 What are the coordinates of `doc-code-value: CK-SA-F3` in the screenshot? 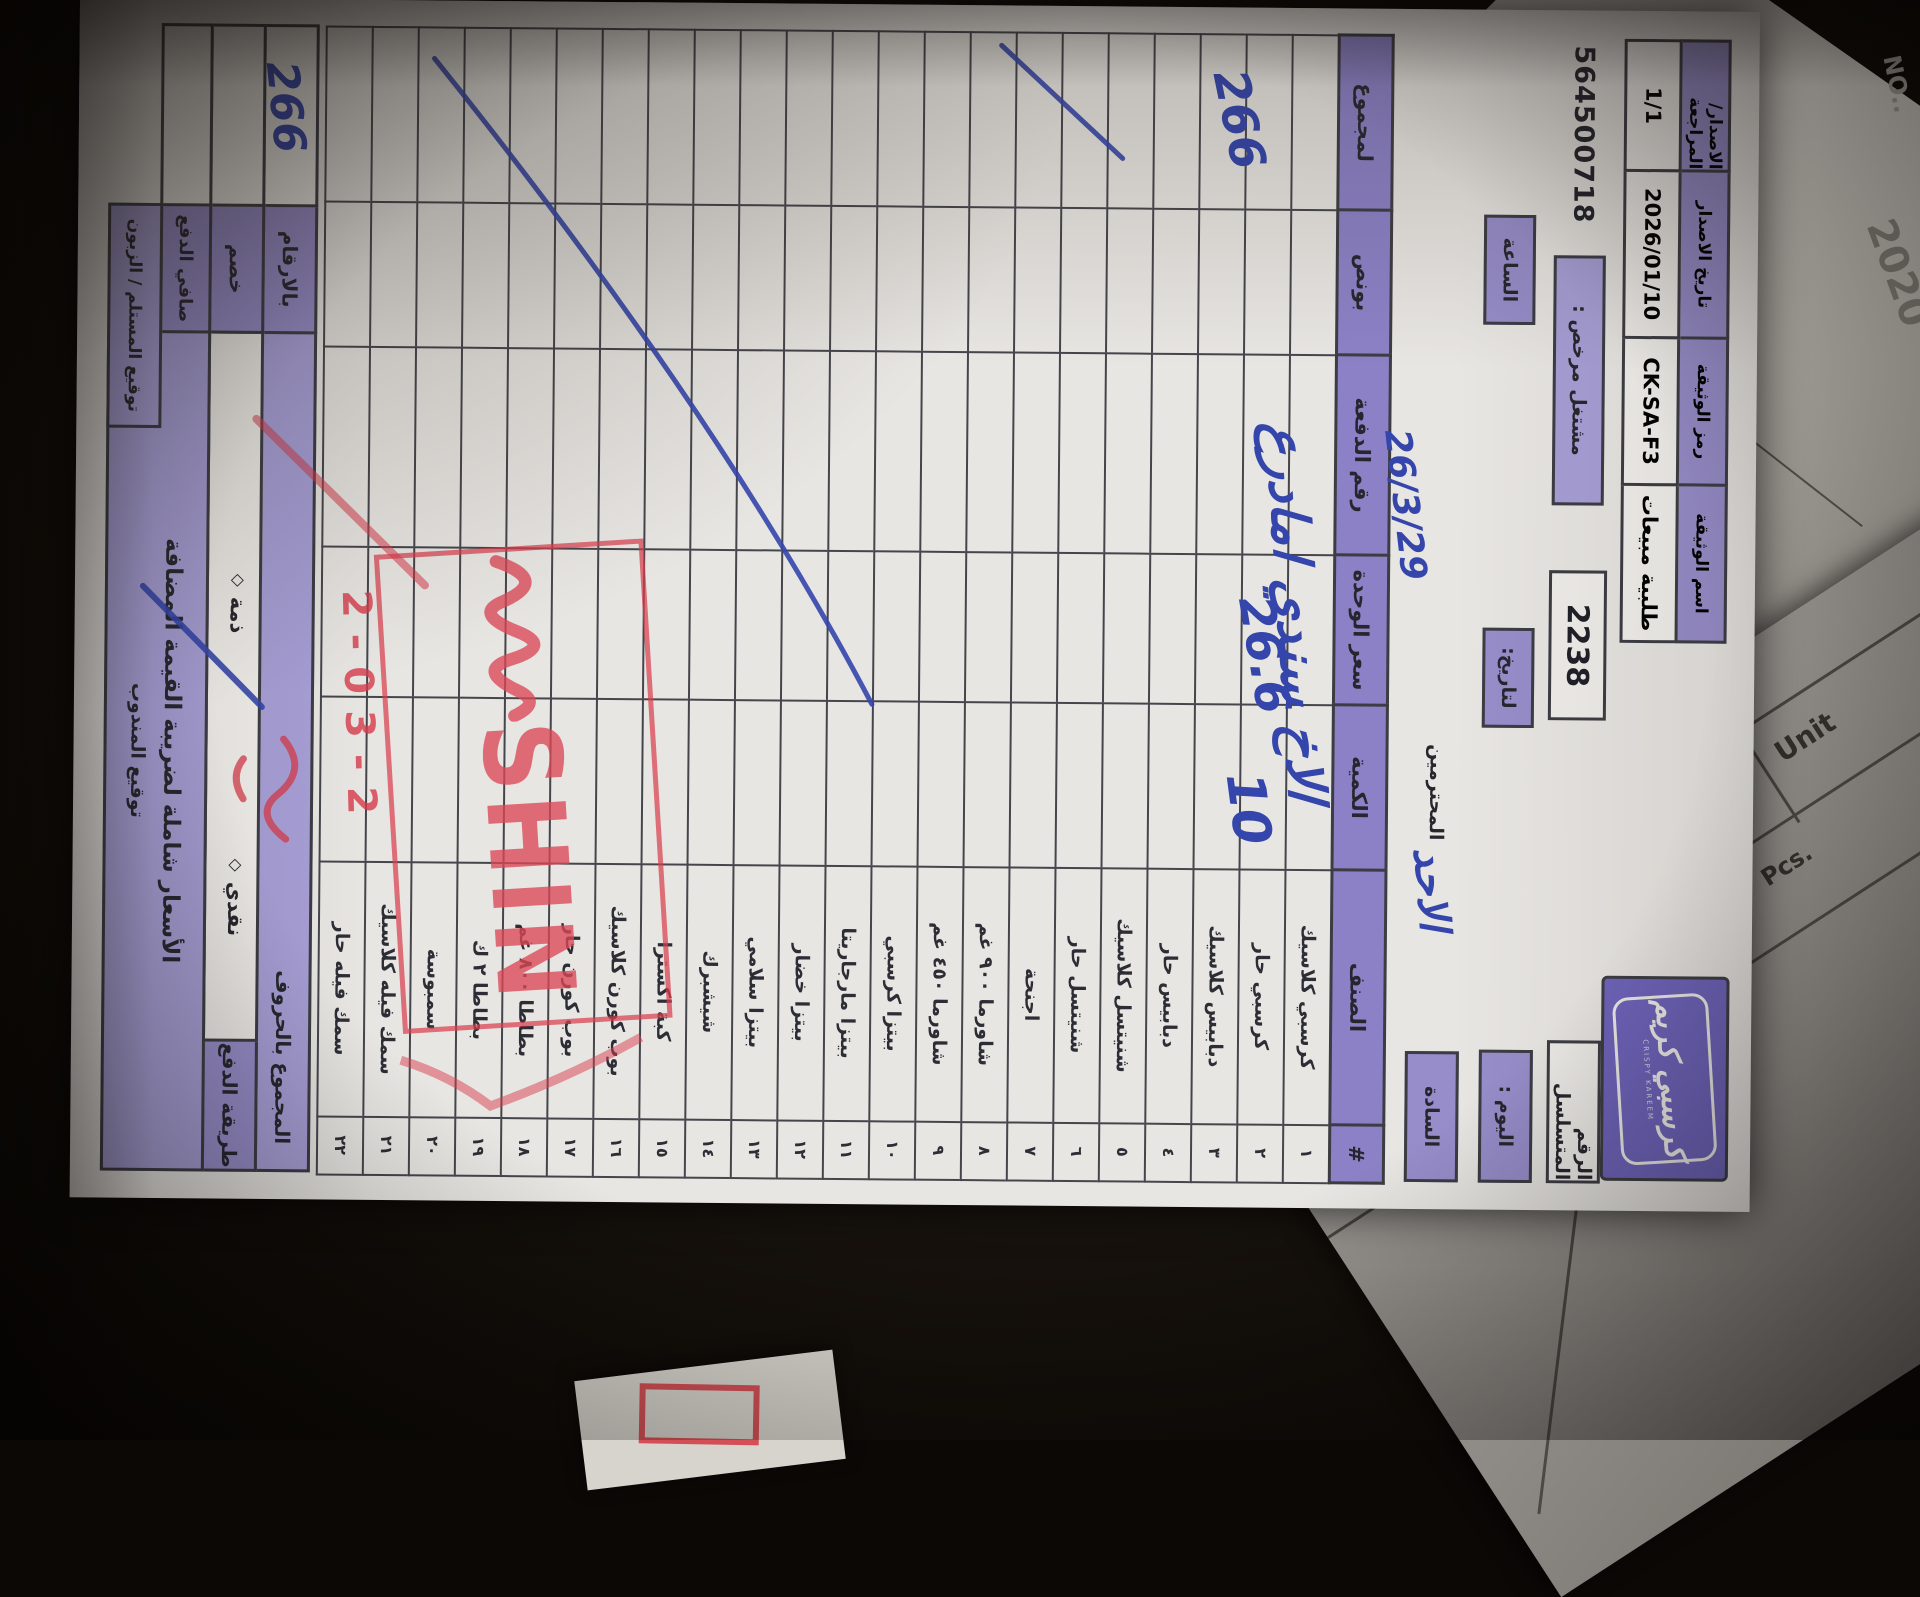 It's located at (1650, 411).